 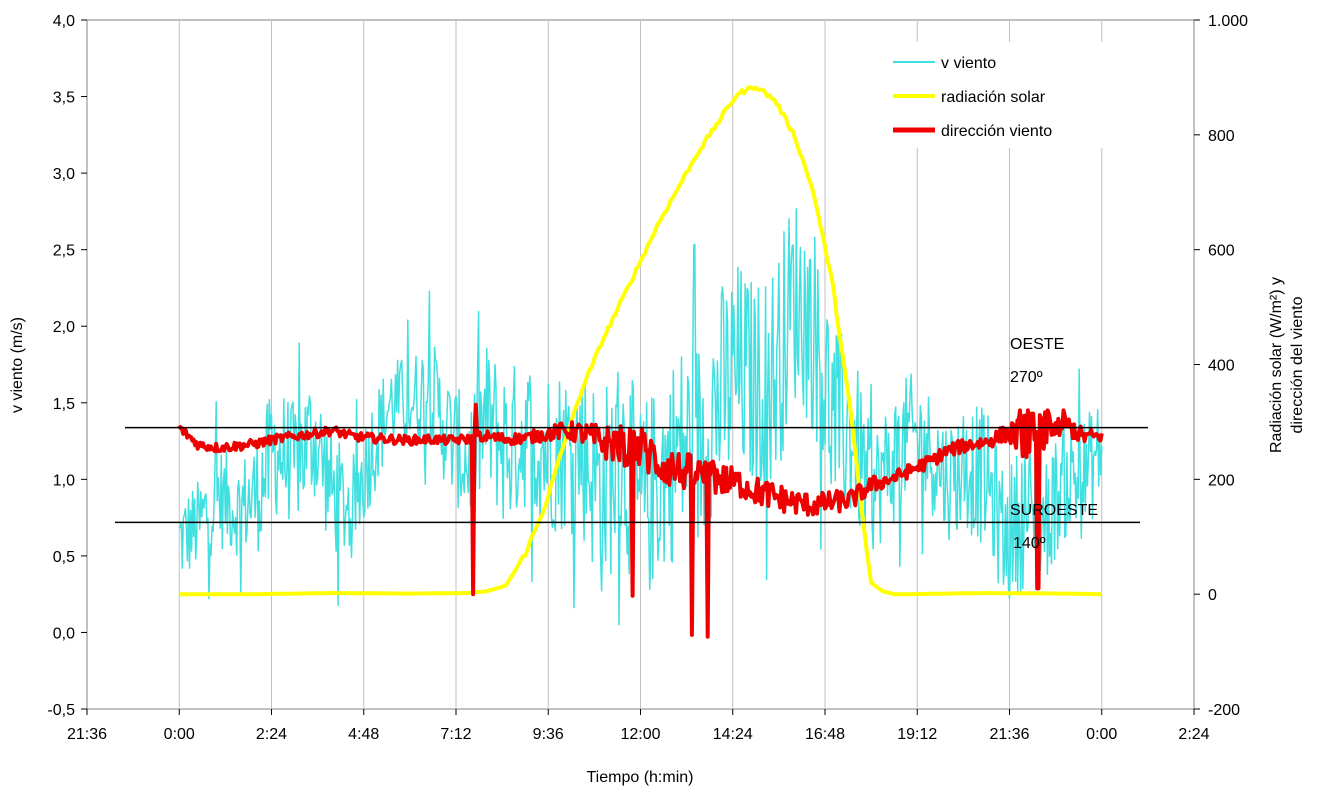 What do you see at coordinates (1037, 344) in the screenshot?
I see `annotation-oeste: OESTE` at bounding box center [1037, 344].